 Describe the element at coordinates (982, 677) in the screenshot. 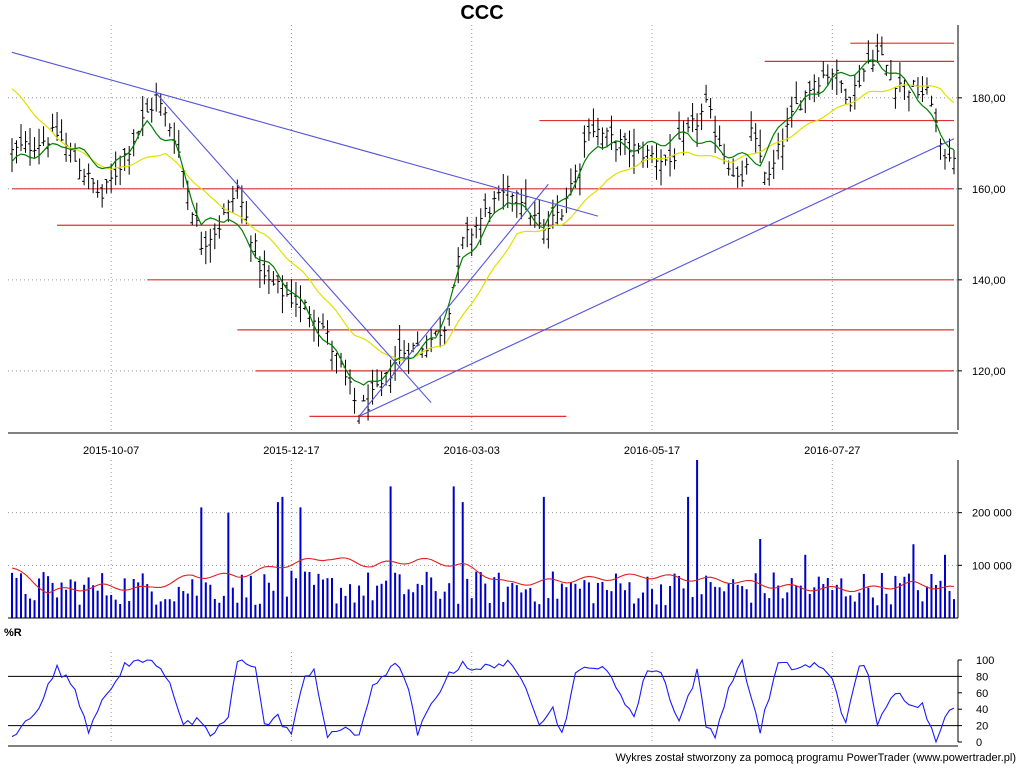

I see `williams-tick-label: 80` at that location.